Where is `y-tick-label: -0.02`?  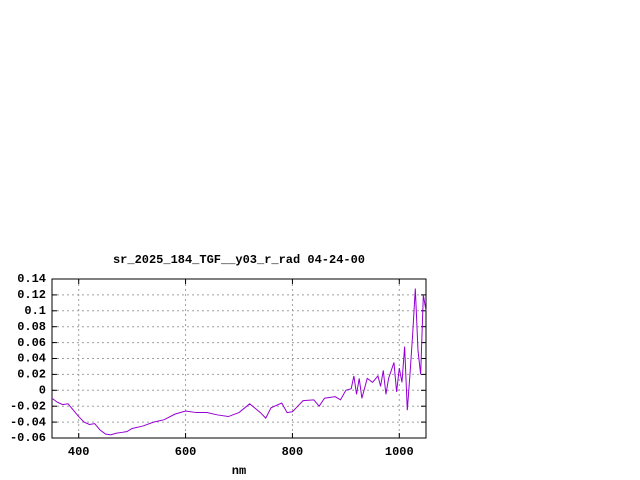
y-tick-label: -0.02 is located at coordinates (28, 406).